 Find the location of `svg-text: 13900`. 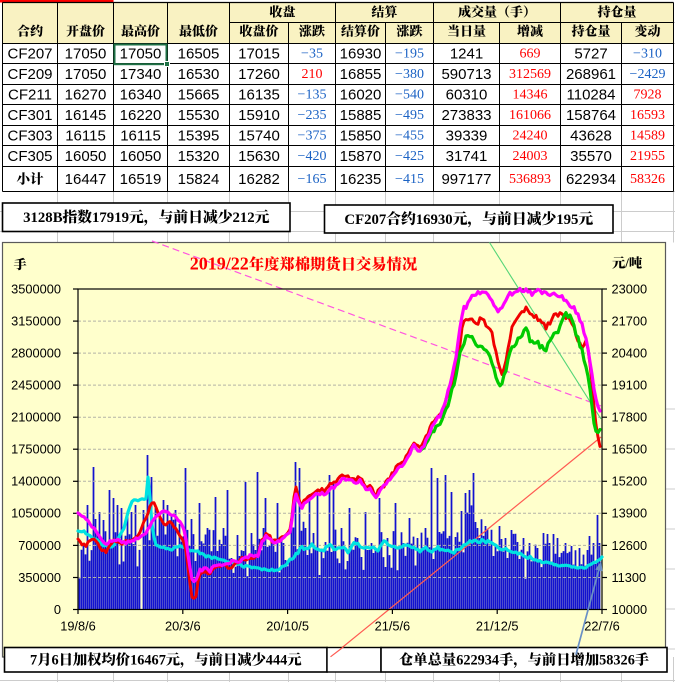

svg-text: 13900 is located at coordinates (630, 513).